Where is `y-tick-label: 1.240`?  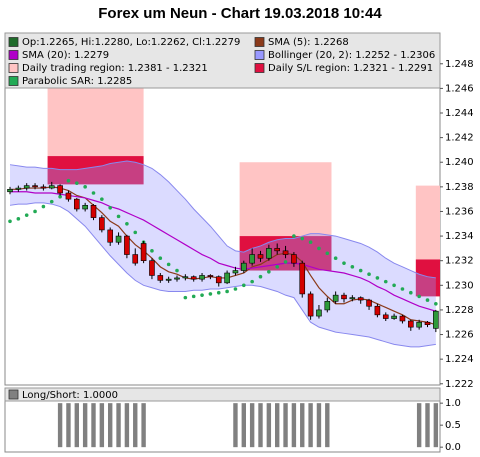
y-tick-label: 1.240 is located at coordinates (459, 162).